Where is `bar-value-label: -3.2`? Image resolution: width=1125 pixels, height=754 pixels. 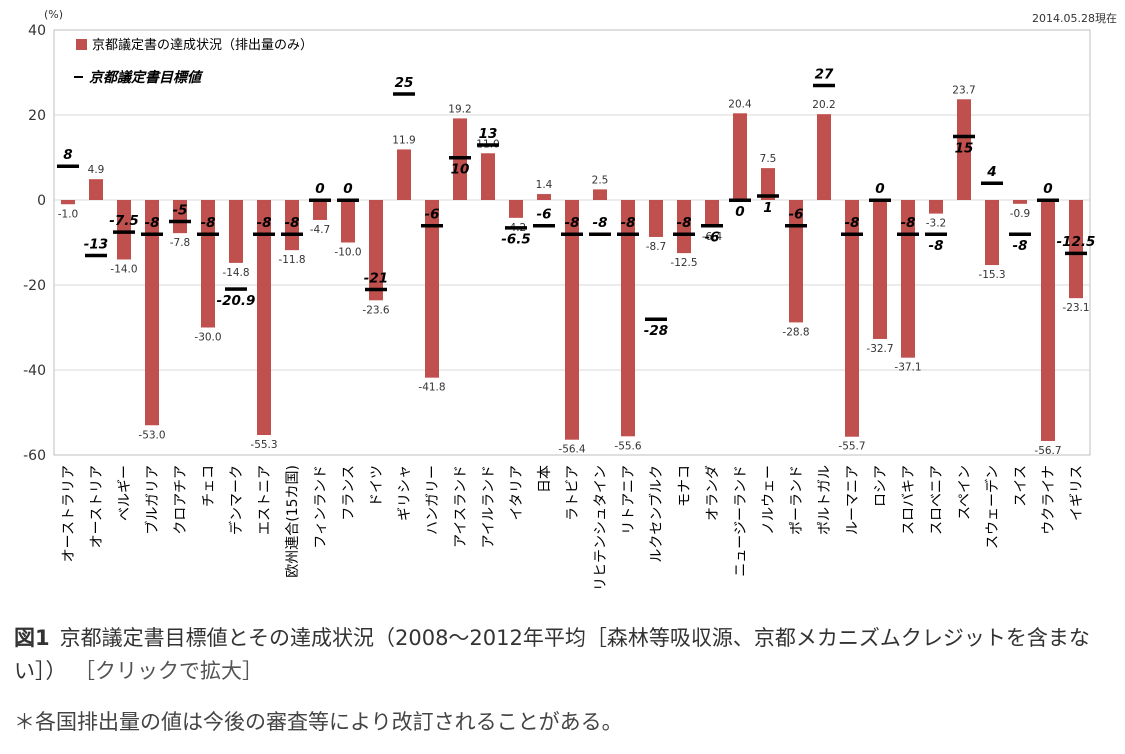 bar-value-label: -3.2 is located at coordinates (936, 224).